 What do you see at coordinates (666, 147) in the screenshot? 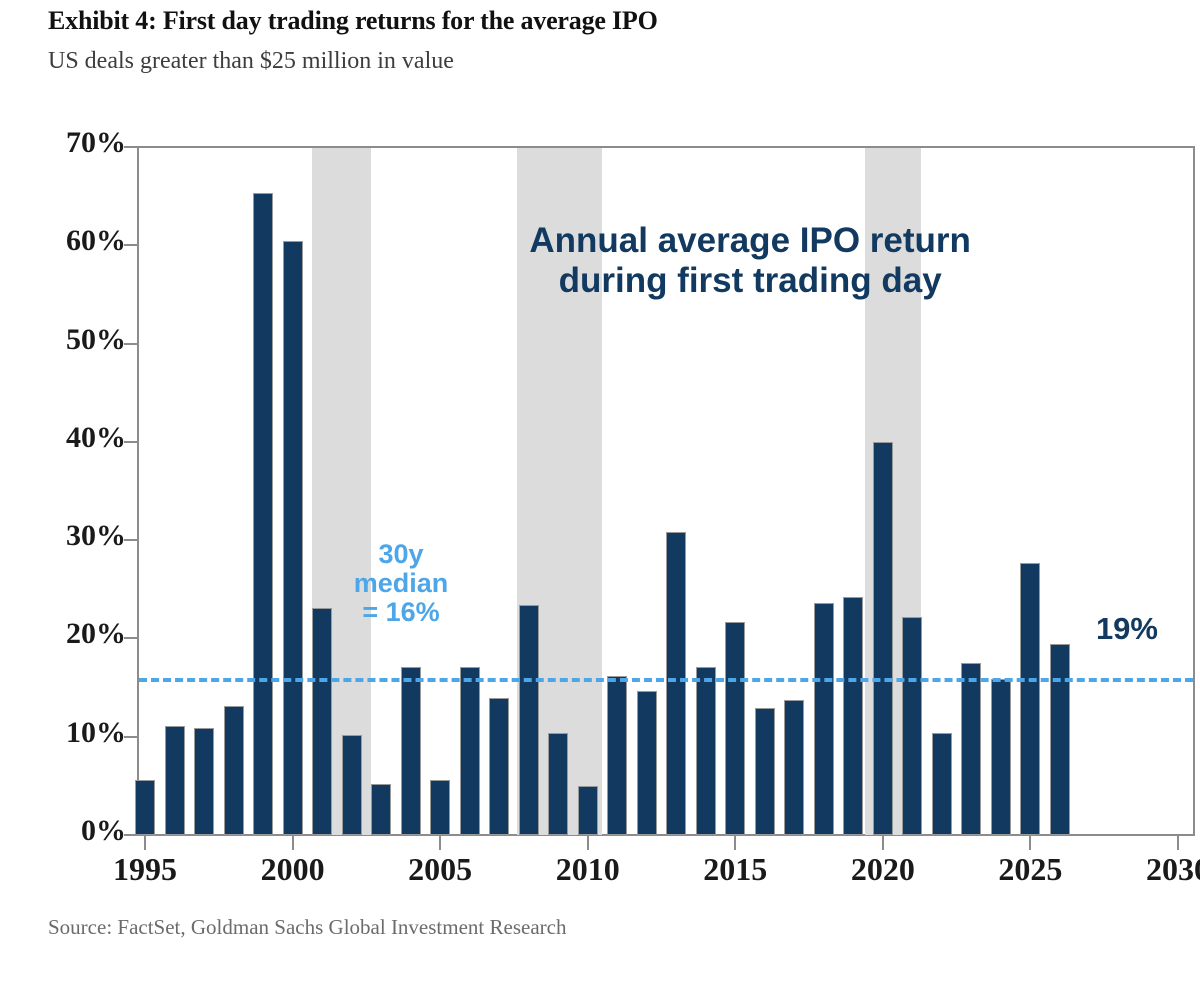
I see `plot-top-border` at bounding box center [666, 147].